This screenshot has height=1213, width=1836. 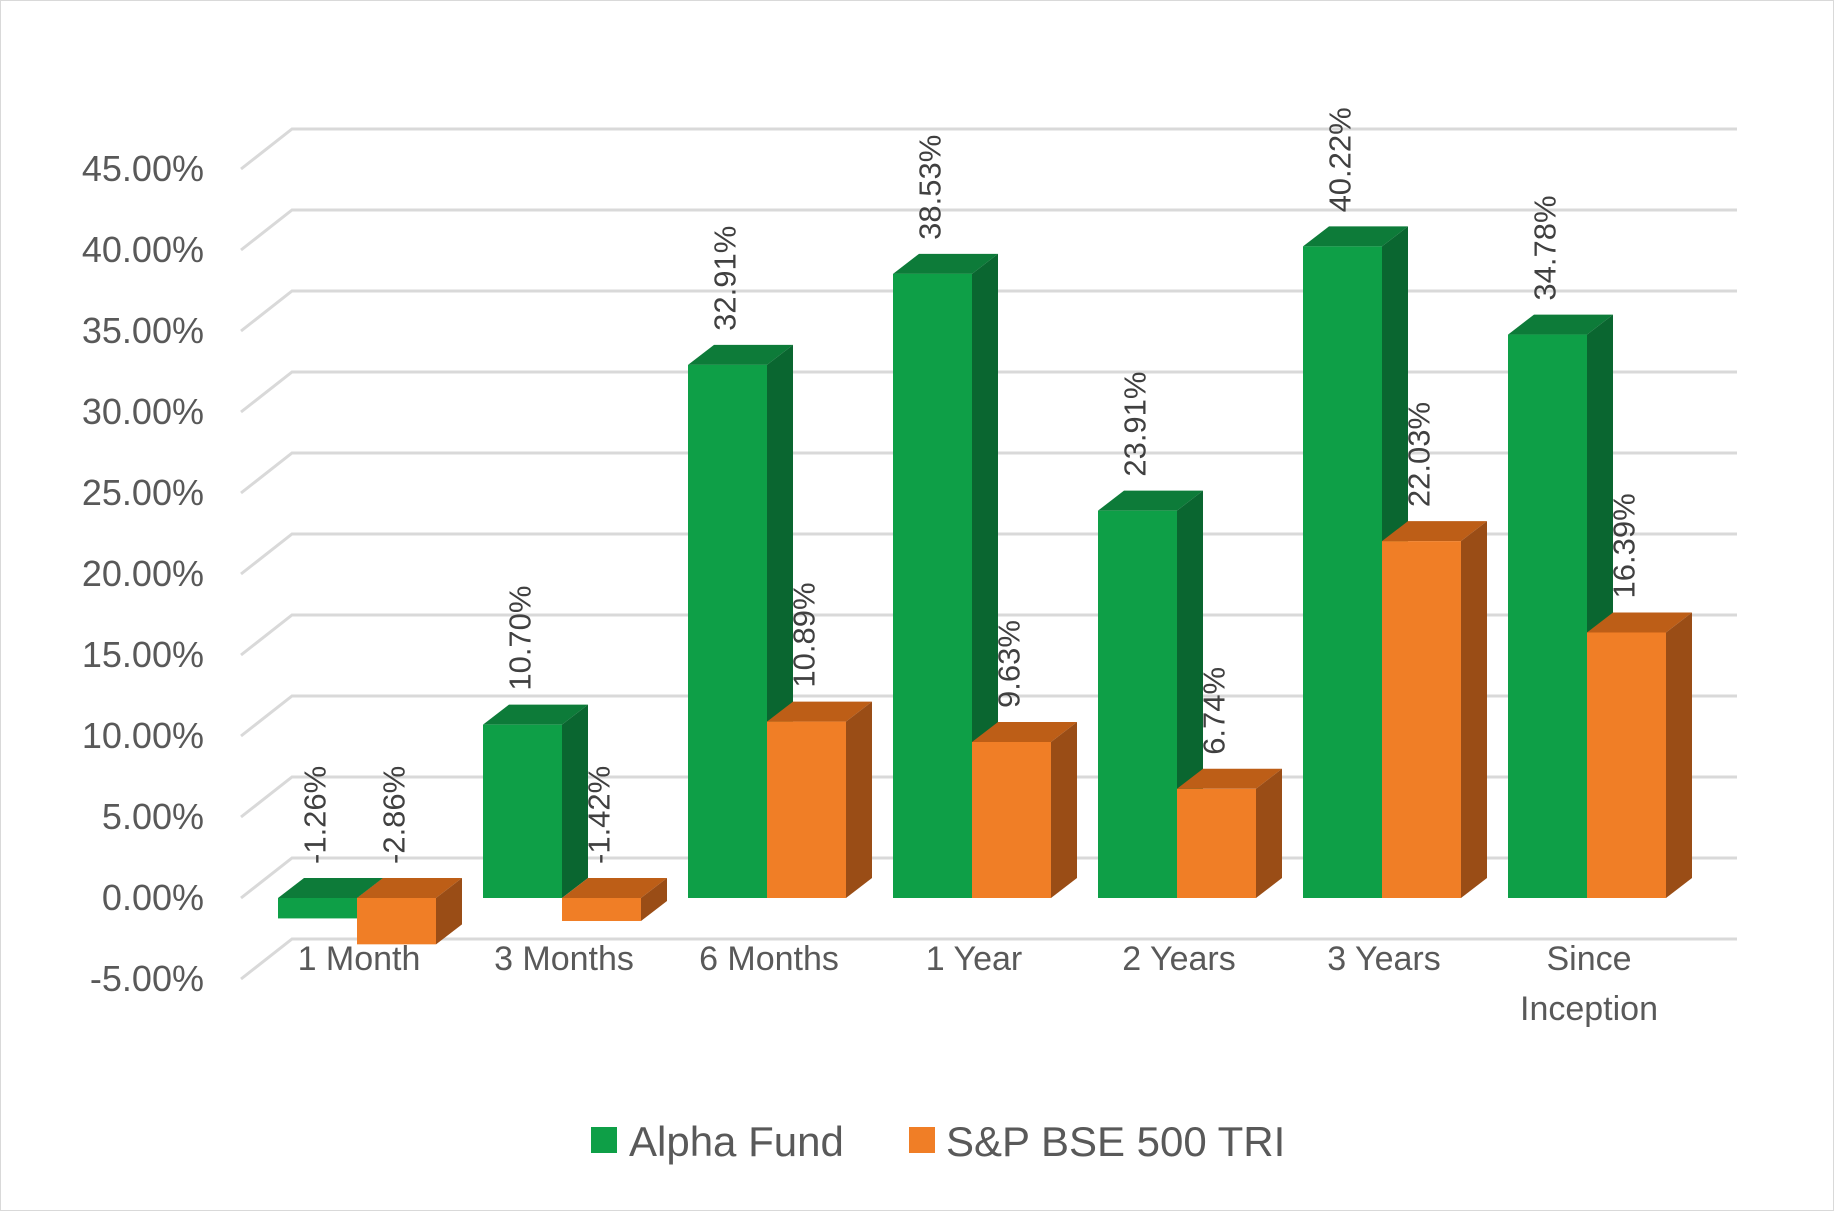 What do you see at coordinates (1178, 959) in the screenshot?
I see `category-label: 2 Years` at bounding box center [1178, 959].